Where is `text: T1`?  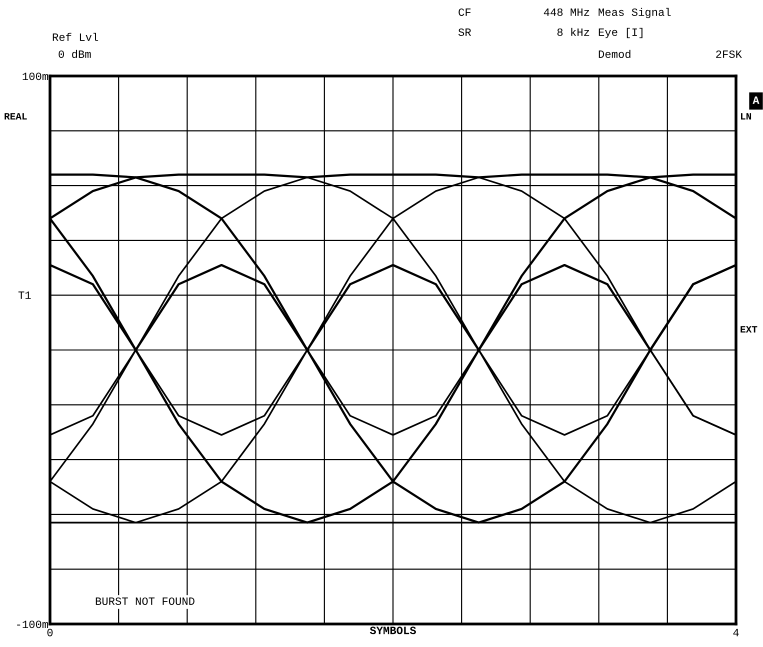 text: T1 is located at coordinates (24, 295).